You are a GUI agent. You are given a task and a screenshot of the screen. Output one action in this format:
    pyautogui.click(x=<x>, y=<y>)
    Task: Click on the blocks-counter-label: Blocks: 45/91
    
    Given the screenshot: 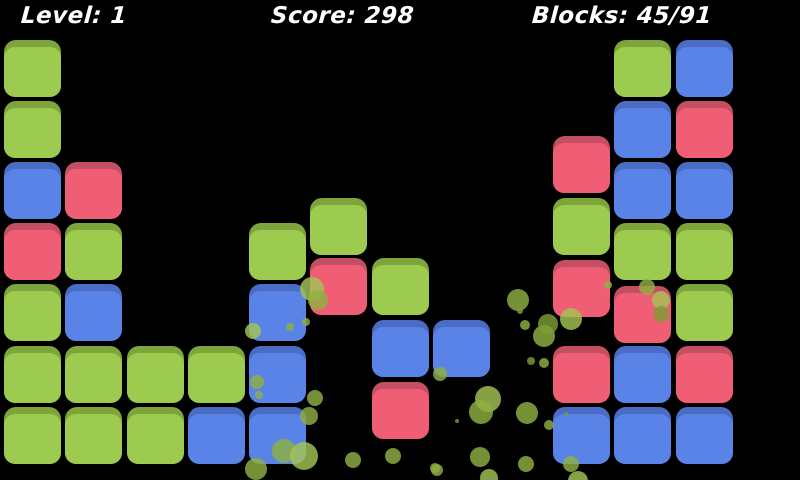 What is the action you would take?
    pyautogui.click(x=622, y=16)
    